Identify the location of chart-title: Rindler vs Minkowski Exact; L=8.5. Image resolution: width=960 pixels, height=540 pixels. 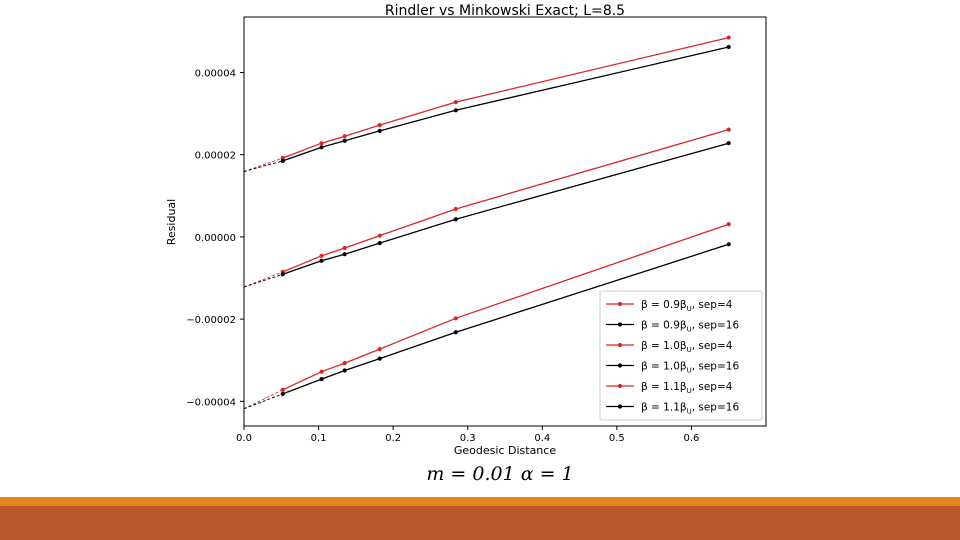
(505, 11).